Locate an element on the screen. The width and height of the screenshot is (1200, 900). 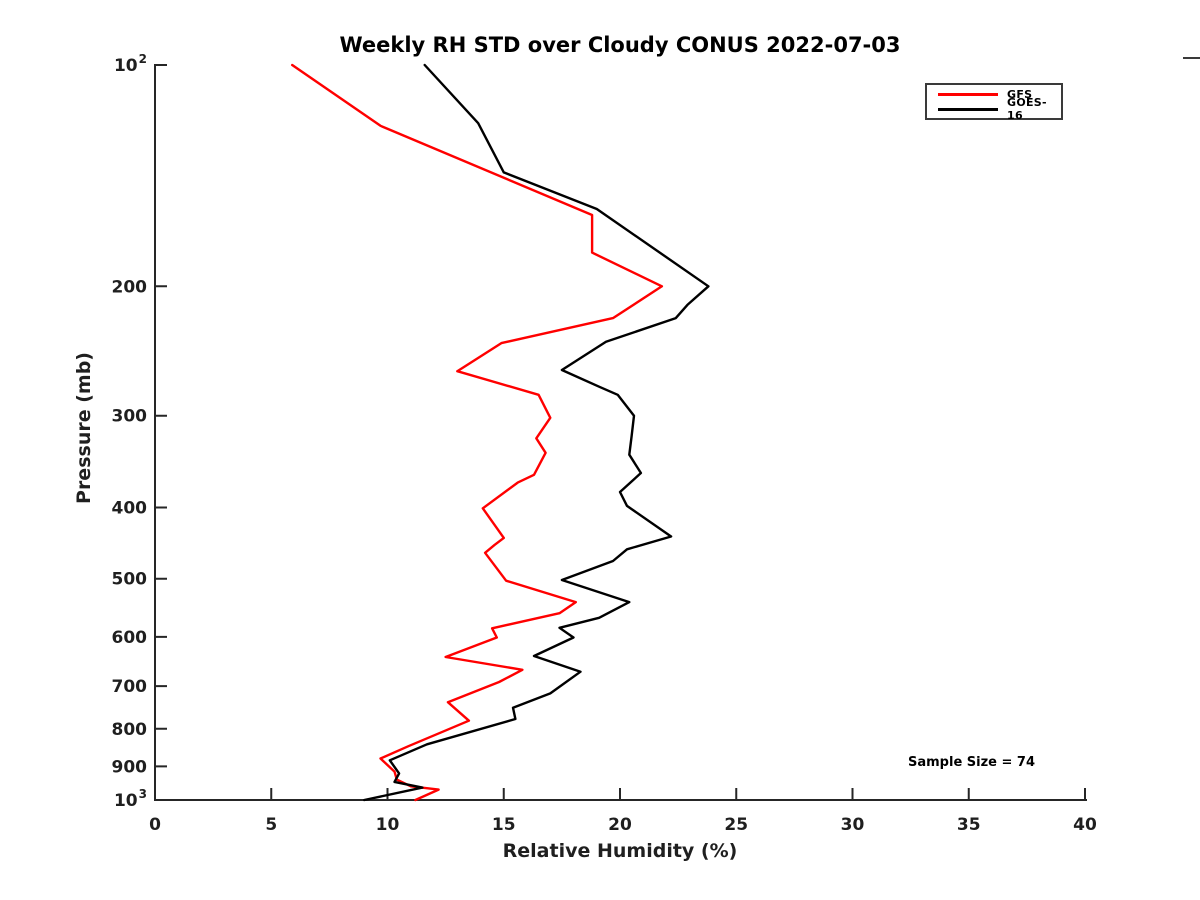
y-tick-label: 10³ is located at coordinates (130, 799).